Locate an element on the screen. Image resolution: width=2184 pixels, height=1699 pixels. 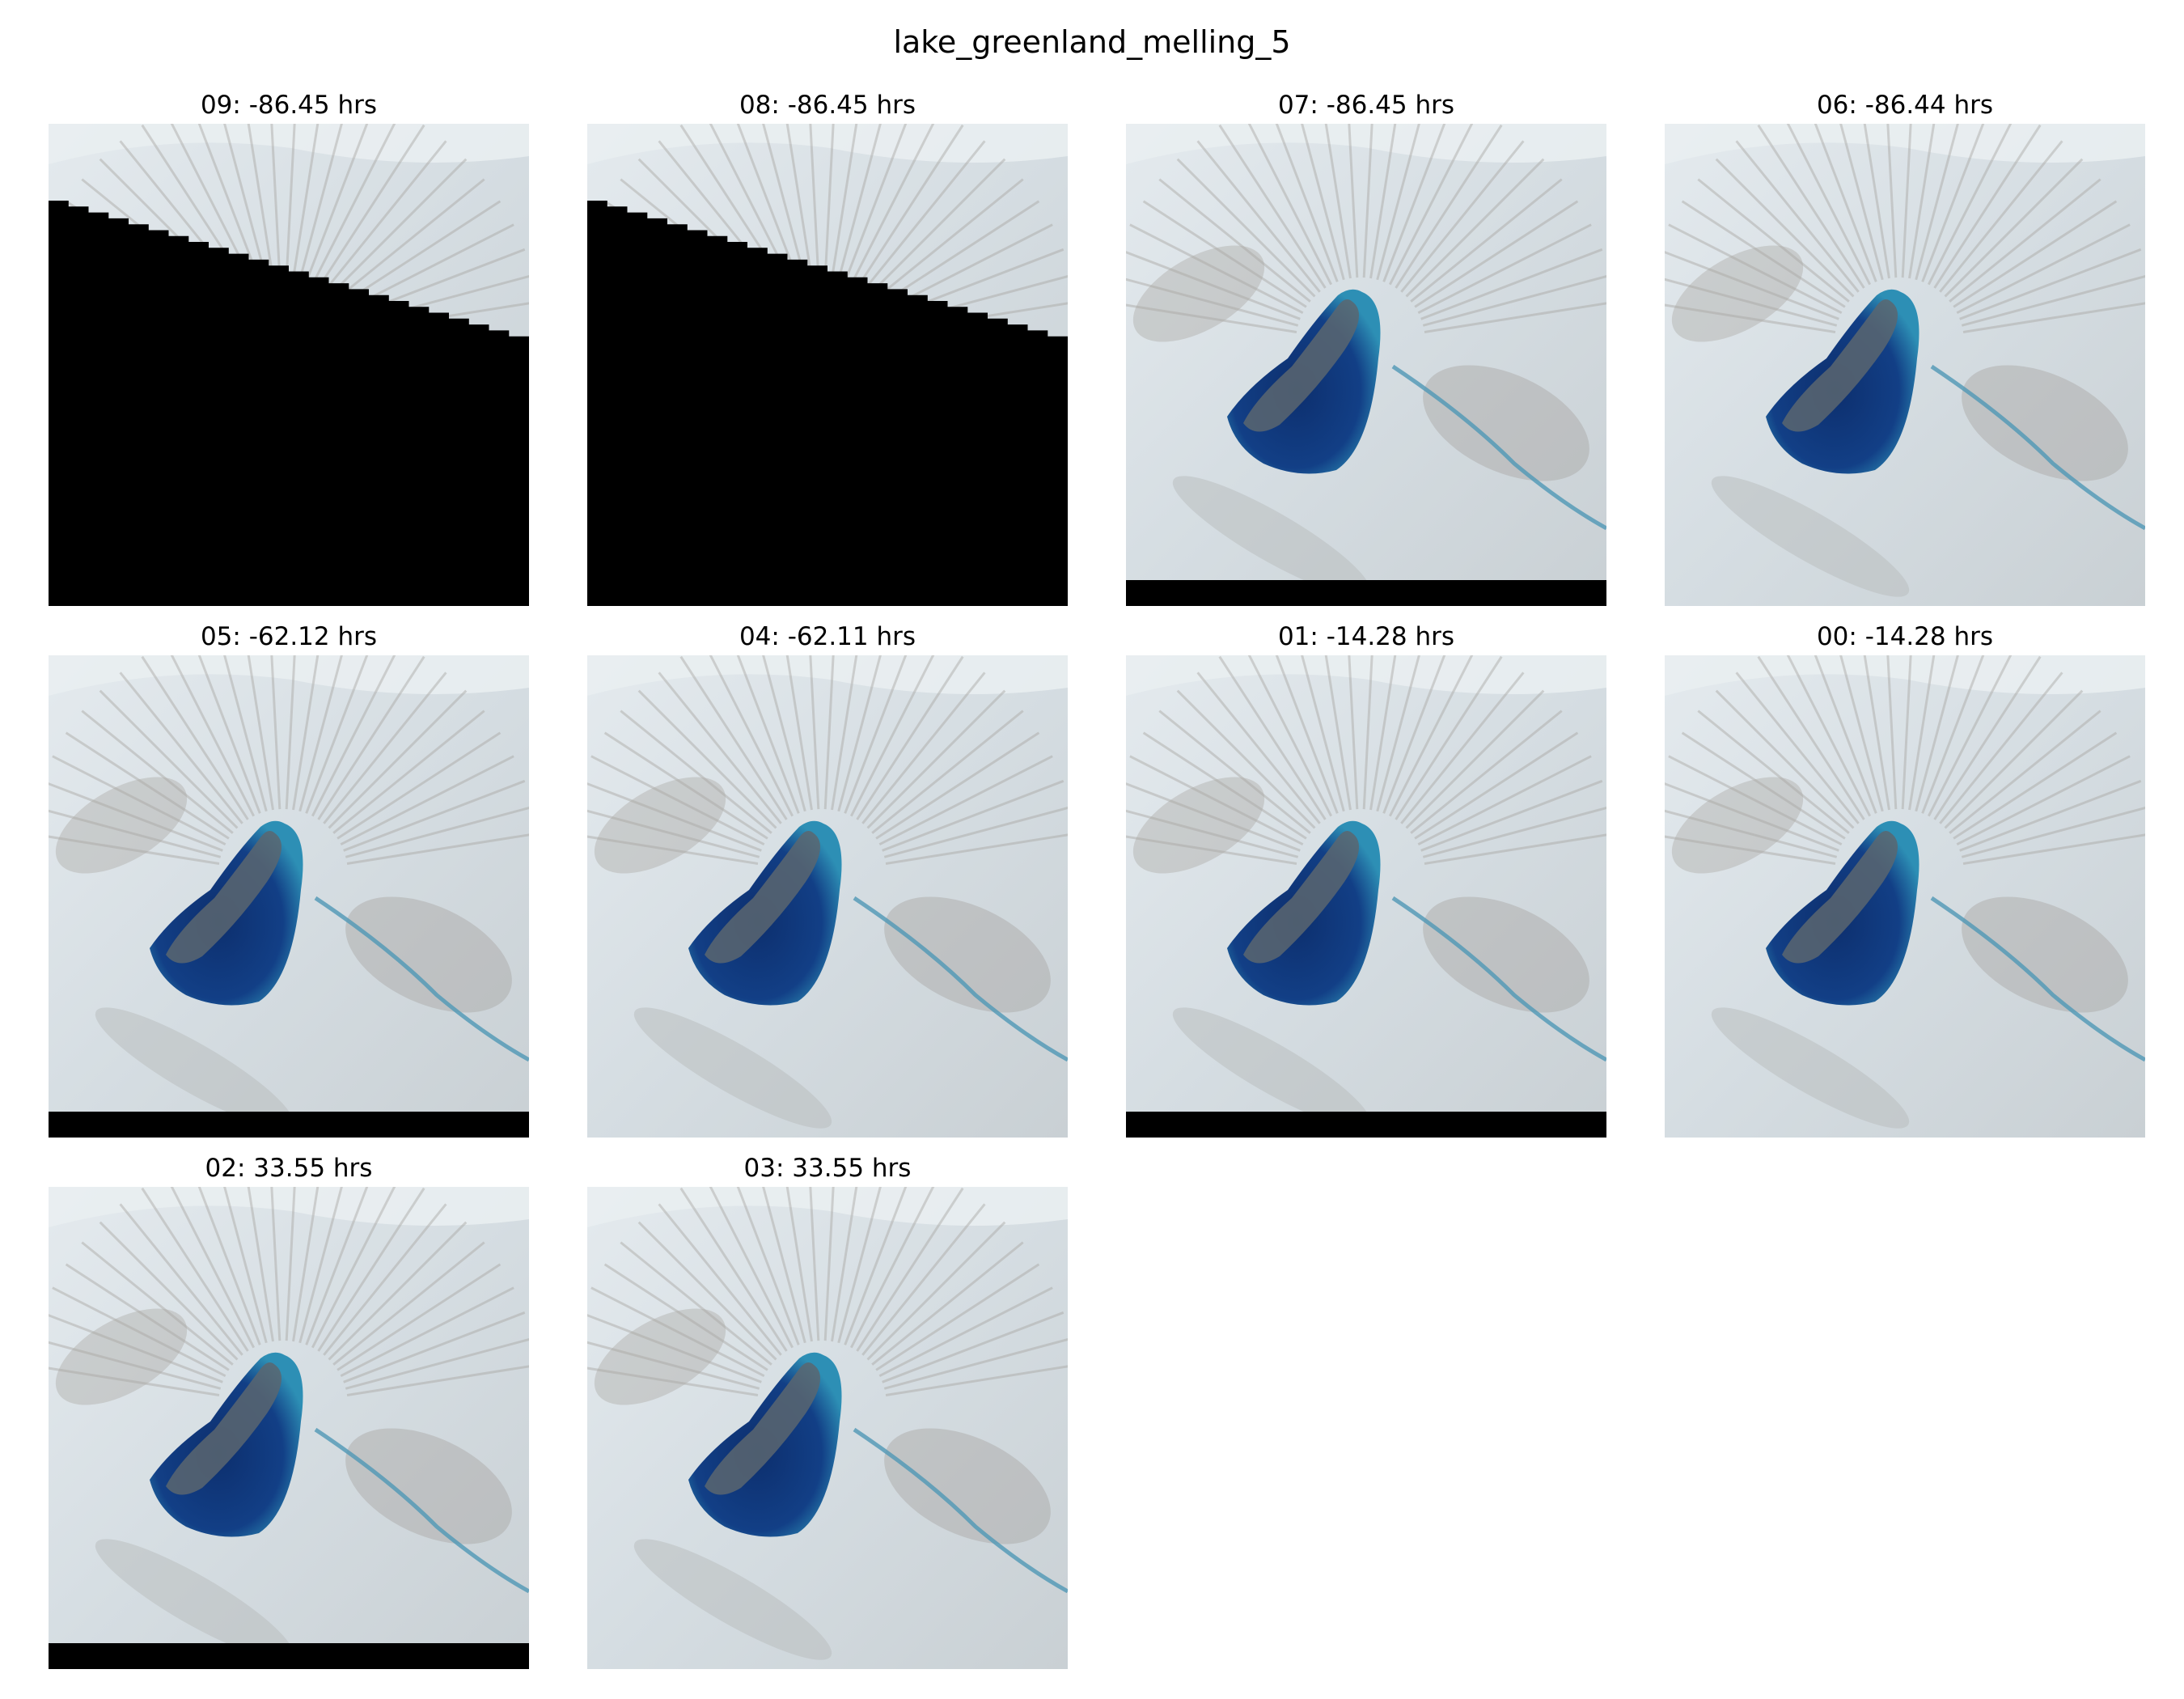
panel-title: 07: -86.45 hrs is located at coordinates (1366, 105).